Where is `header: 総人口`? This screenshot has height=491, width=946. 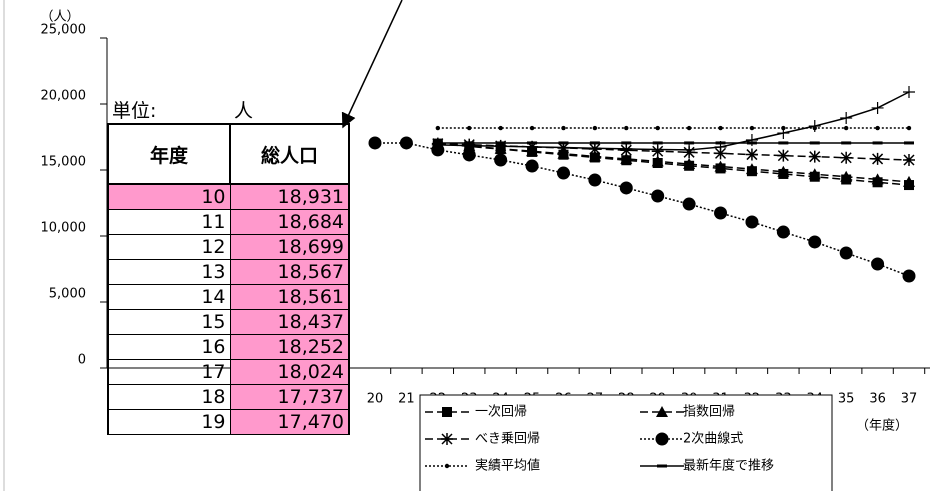 header: 総人口 is located at coordinates (289, 154).